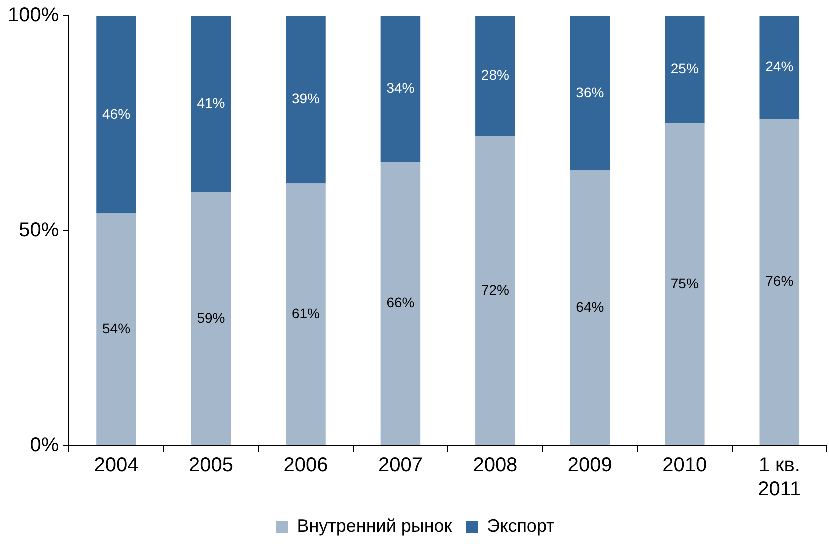  I want to click on data-label: 54%, so click(116, 328).